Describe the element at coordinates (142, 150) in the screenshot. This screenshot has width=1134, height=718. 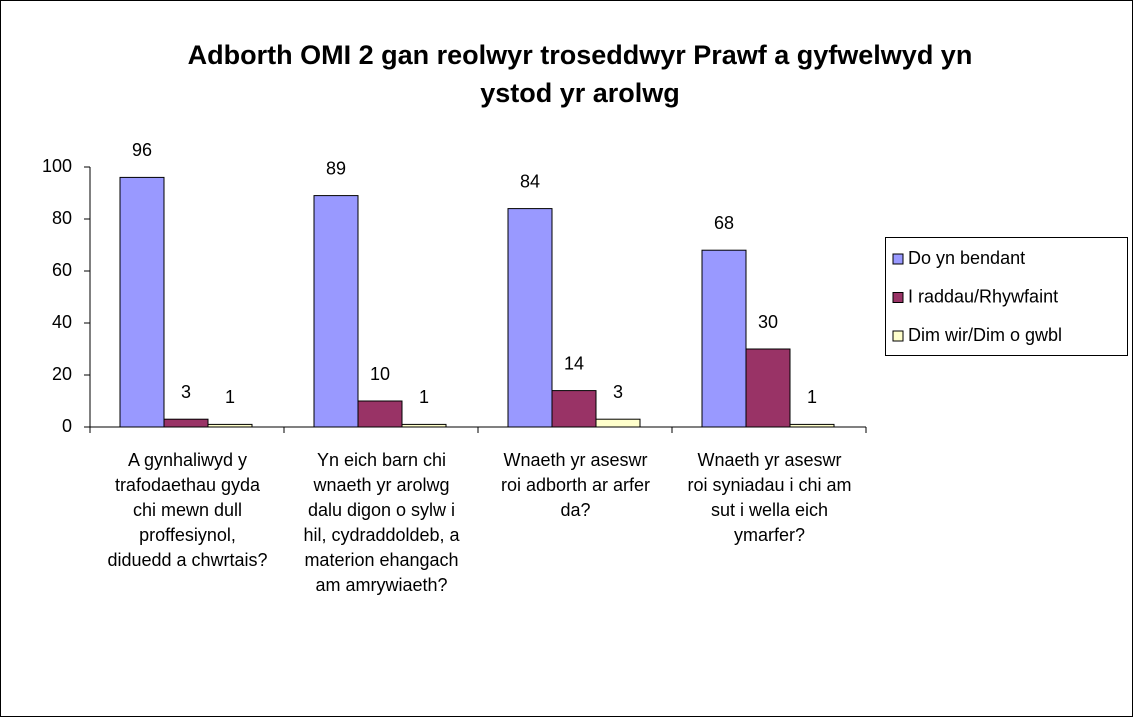
I see `data-label: 96` at that location.